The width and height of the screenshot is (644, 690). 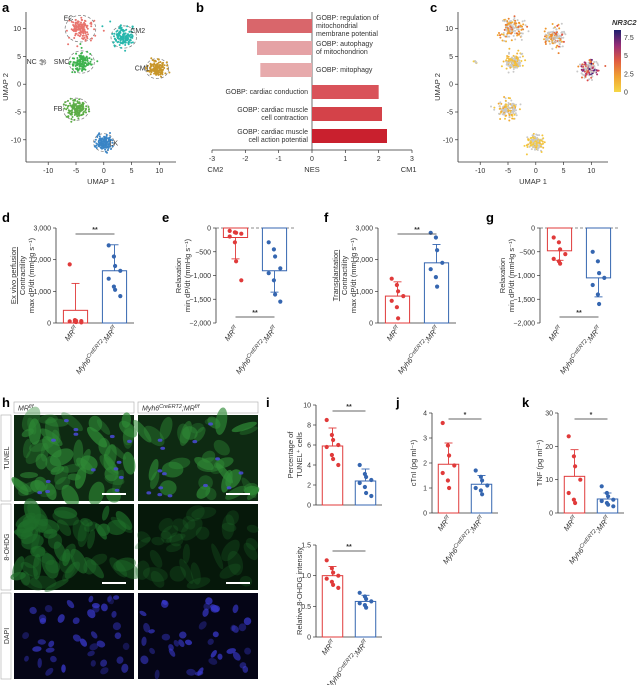 I want to click on d-y-label: Contractility, so click(x=22, y=275).